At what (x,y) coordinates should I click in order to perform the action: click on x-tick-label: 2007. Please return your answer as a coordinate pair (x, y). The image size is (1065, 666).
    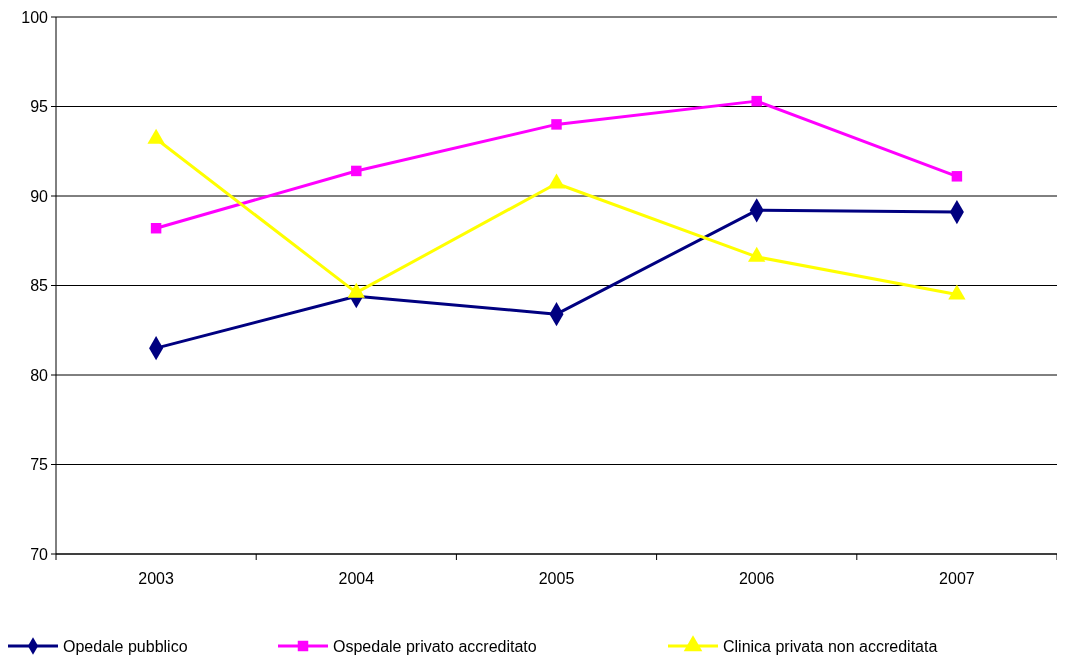
    Looking at the image, I should click on (957, 578).